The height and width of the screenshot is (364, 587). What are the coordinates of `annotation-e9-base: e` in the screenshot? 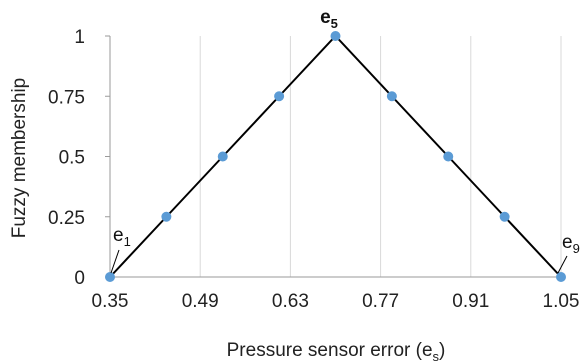 It's located at (567, 242).